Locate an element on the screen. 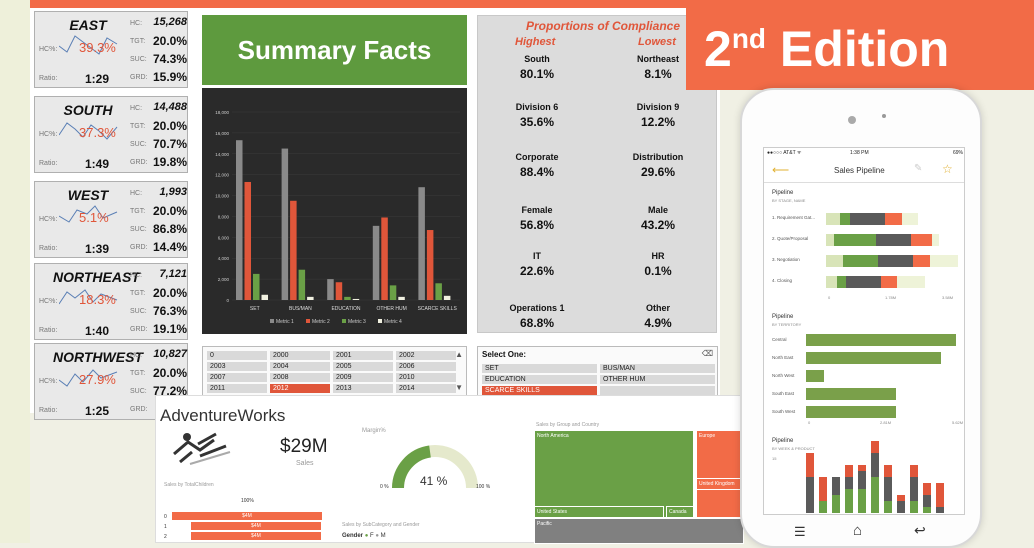 This screenshot has width=1034, height=548. home-icon: ⌂ is located at coordinates (858, 530).